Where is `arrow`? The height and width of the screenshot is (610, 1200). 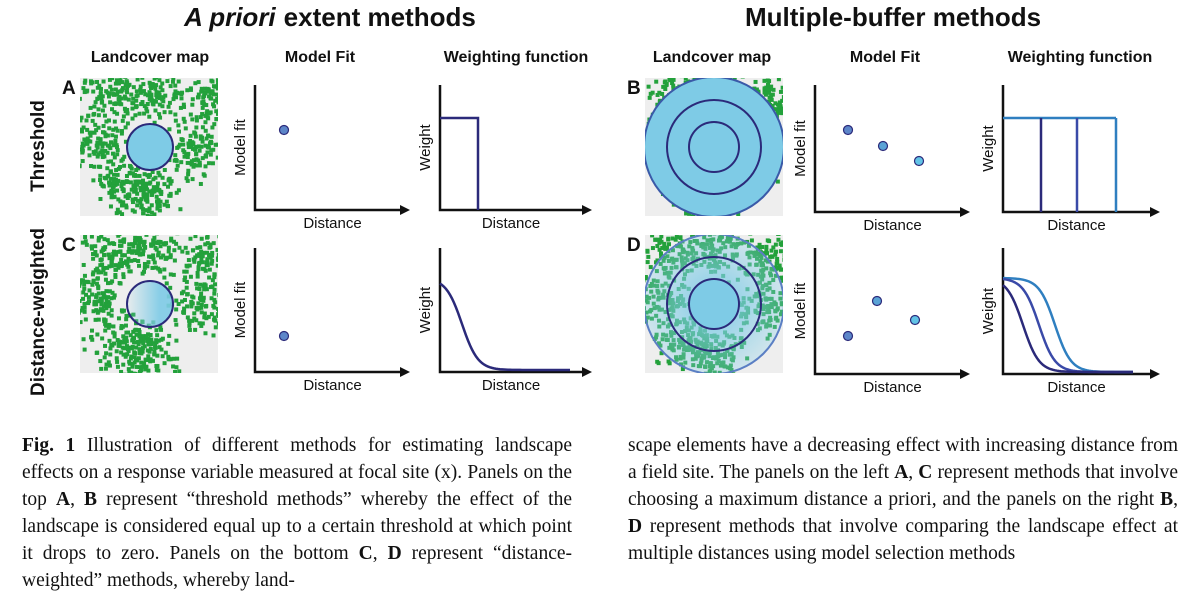 arrow is located at coordinates (587, 210).